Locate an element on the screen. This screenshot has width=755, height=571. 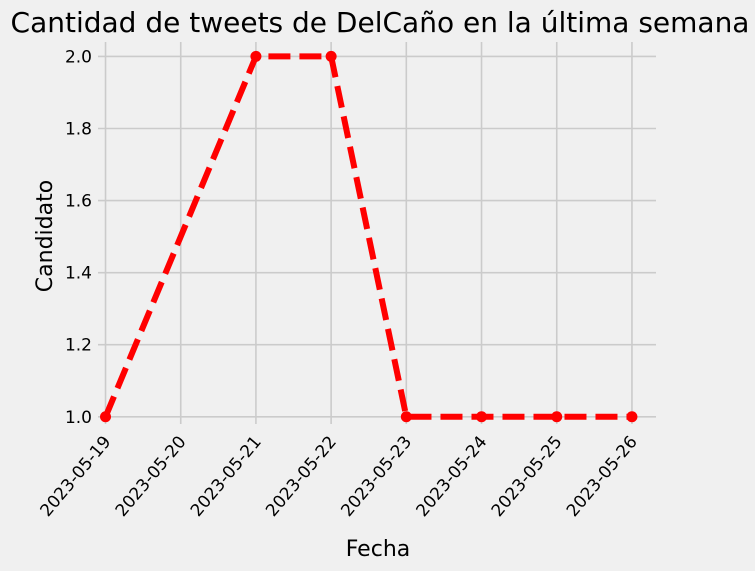
y-tick-label: 1.6 is located at coordinates (78, 202).